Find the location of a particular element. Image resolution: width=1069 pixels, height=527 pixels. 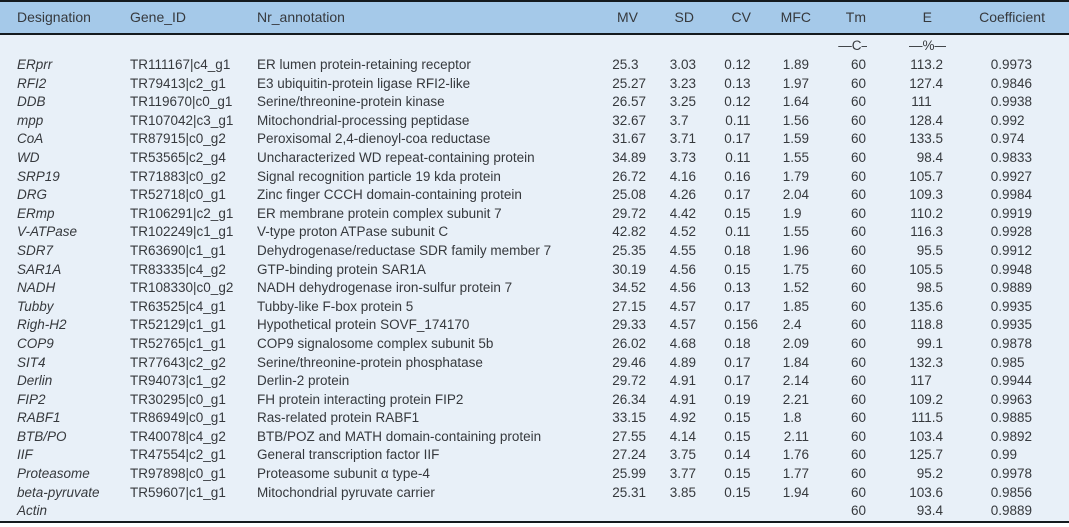

cell-designation: BTB/PO is located at coordinates (42, 436).